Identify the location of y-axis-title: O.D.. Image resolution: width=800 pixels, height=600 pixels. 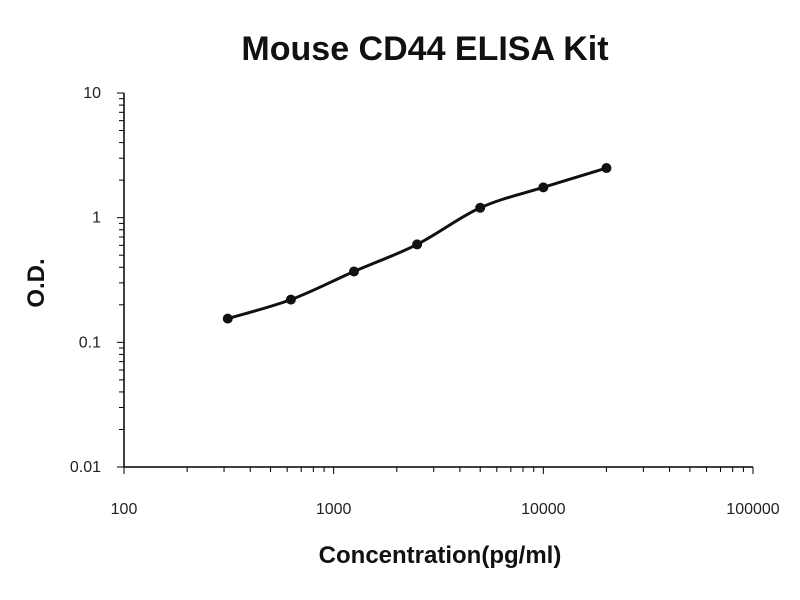
(36, 282).